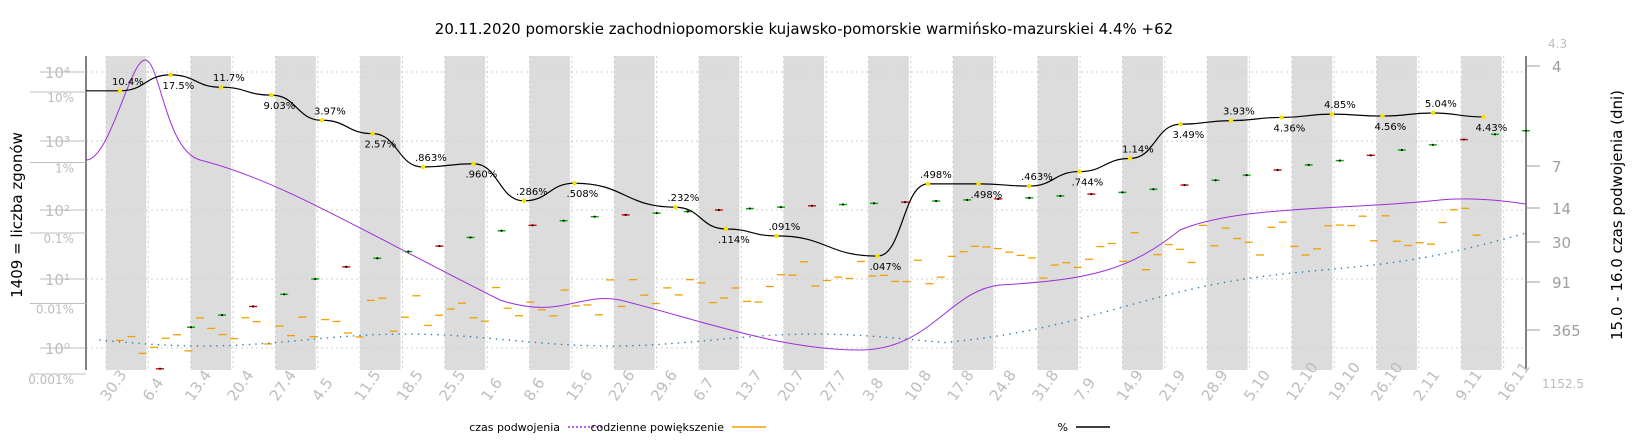 The width and height of the screenshot is (1640, 440). What do you see at coordinates (918, 386) in the screenshot?
I see `x-tick-label: 10.8` at bounding box center [918, 386].